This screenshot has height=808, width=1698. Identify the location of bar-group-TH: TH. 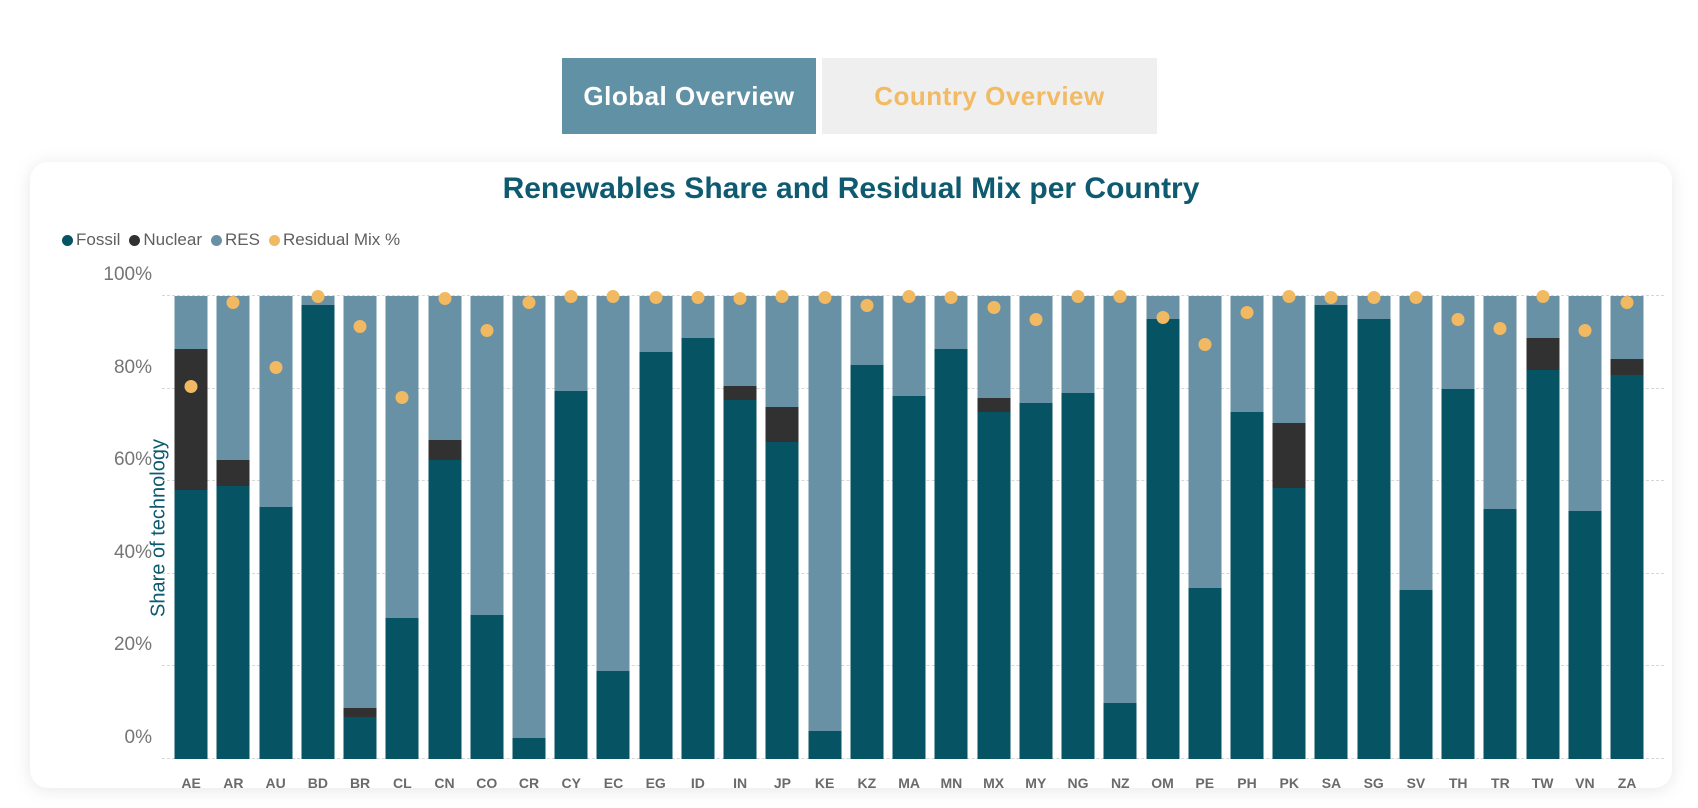
(1458, 543).